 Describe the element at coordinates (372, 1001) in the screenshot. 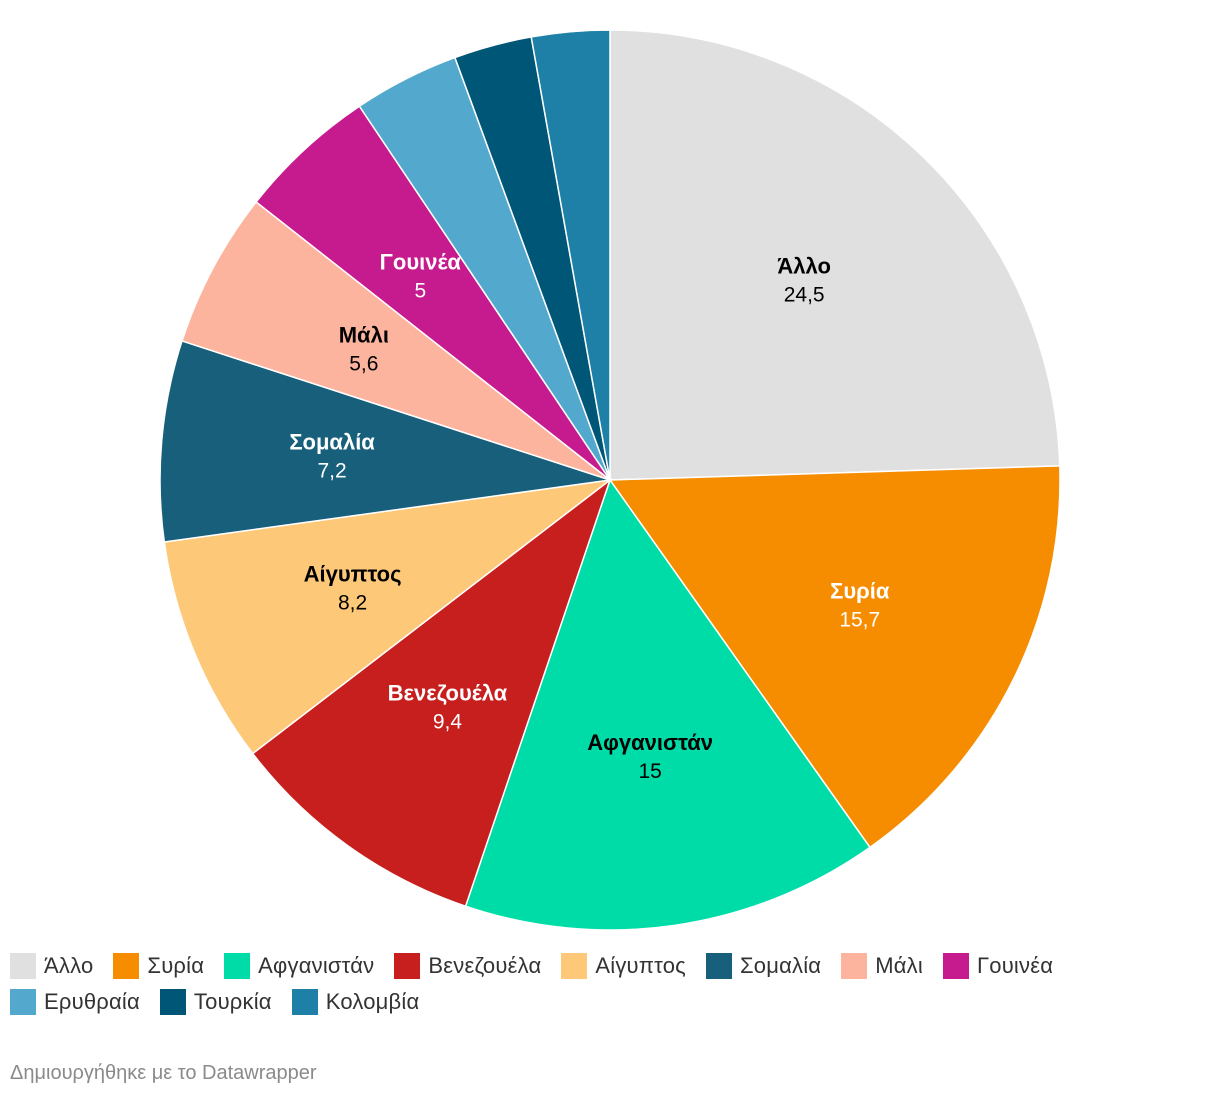

I see `legend-label: Κολομβία` at that location.